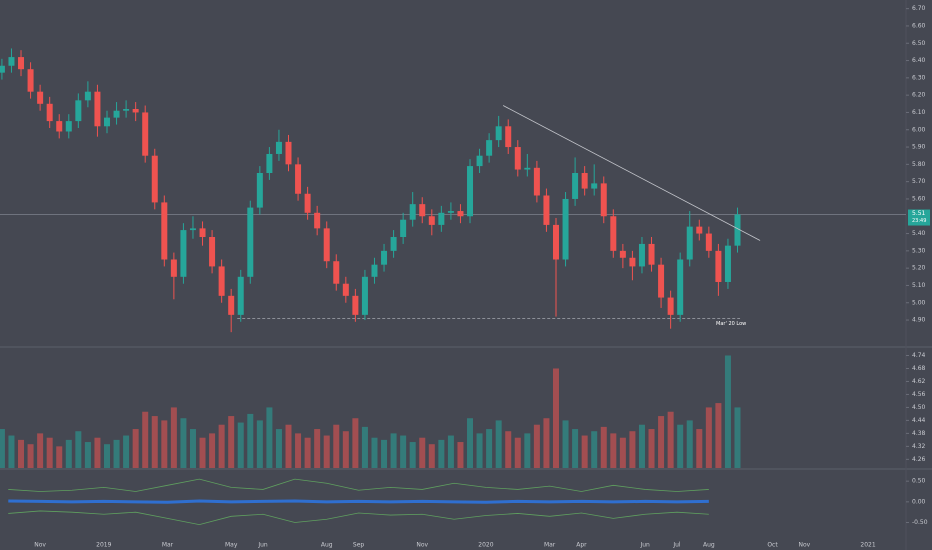 The height and width of the screenshot is (550, 932). What do you see at coordinates (919, 60) in the screenshot?
I see `y-tick-label: 6.40` at bounding box center [919, 60].